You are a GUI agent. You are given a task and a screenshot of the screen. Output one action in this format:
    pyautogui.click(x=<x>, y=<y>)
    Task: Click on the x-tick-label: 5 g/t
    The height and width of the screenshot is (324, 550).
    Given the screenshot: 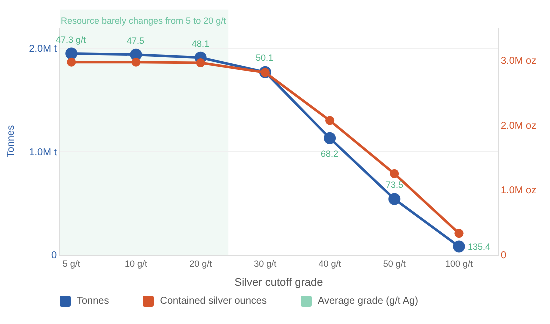 What is the action you would take?
    pyautogui.click(x=71, y=263)
    